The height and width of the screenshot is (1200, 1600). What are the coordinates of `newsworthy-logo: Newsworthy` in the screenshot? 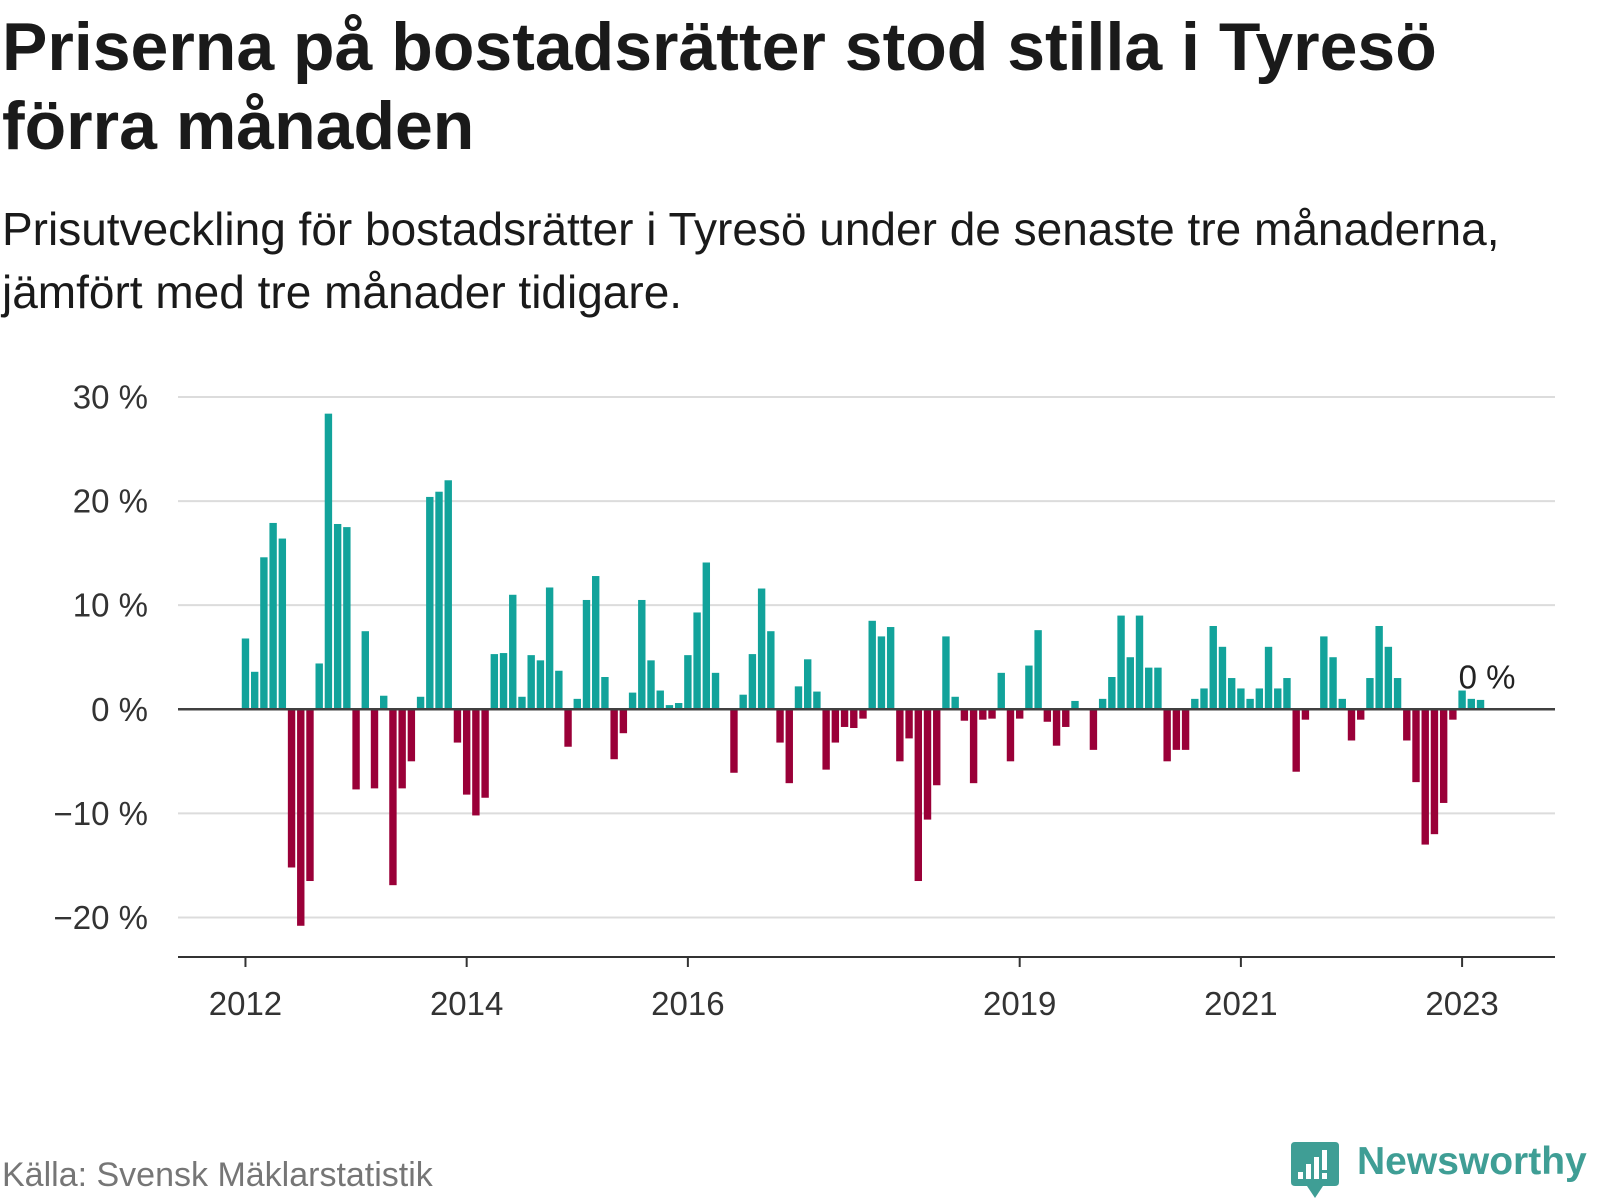 It's located at (1441, 1169).